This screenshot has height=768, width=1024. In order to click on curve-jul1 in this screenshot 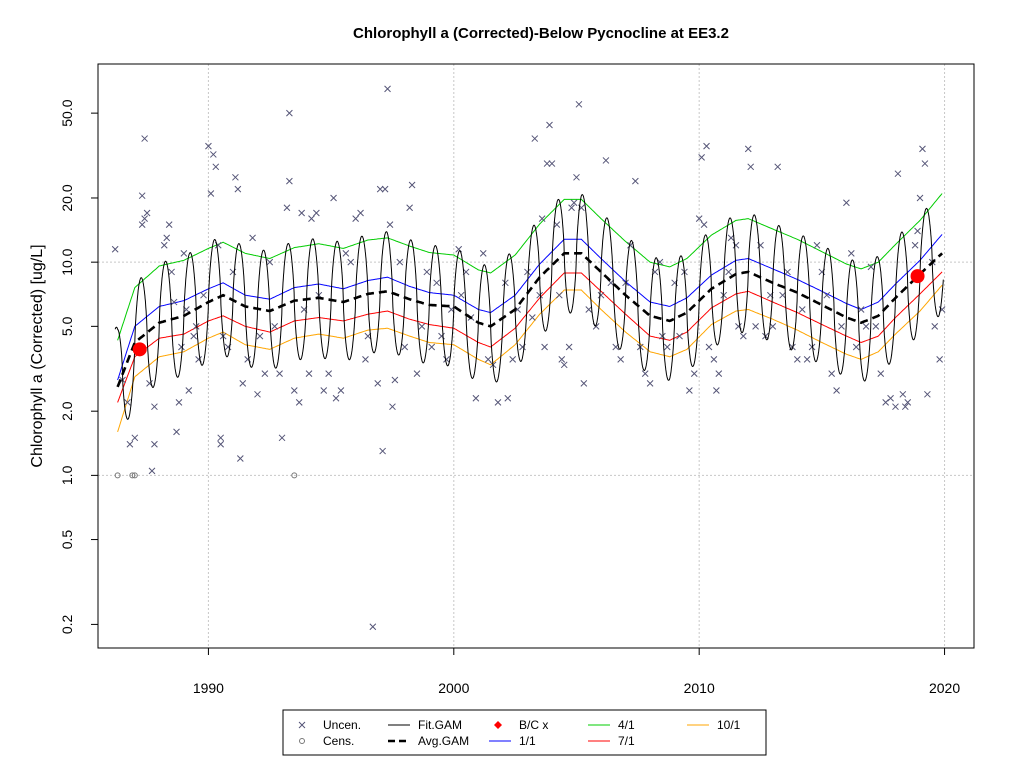, I will do `click(530, 337)`.